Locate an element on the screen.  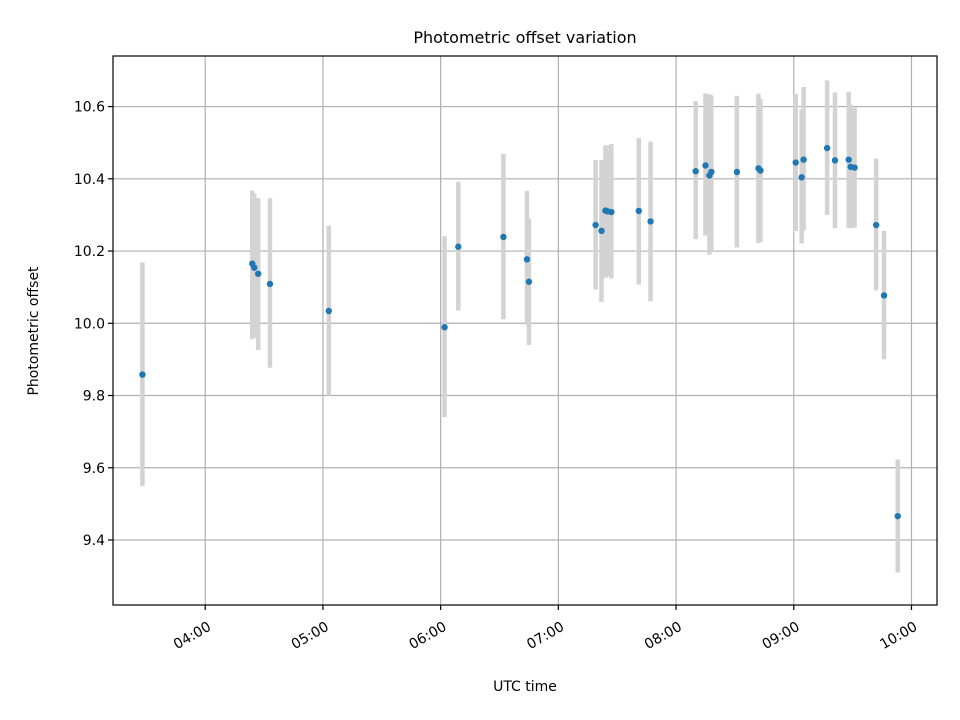
x-axis-label: UTC time is located at coordinates (525, 687).